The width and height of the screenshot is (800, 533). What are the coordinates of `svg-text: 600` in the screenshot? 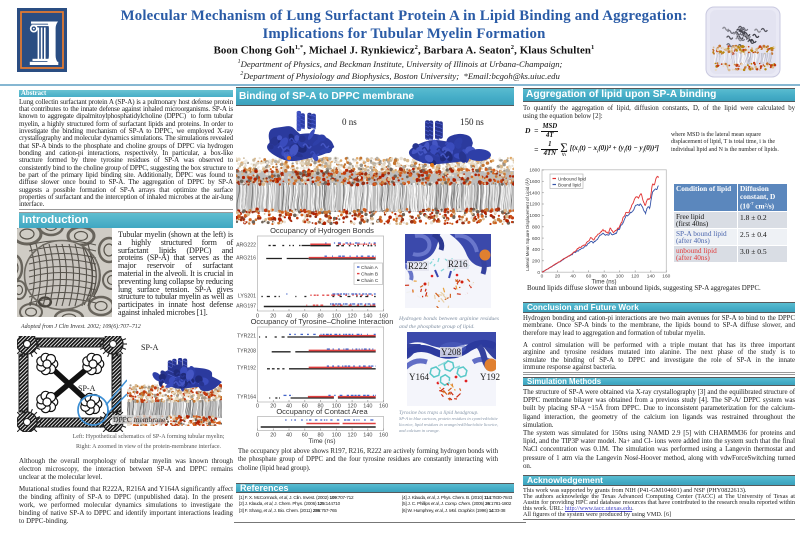 It's located at (536, 239).